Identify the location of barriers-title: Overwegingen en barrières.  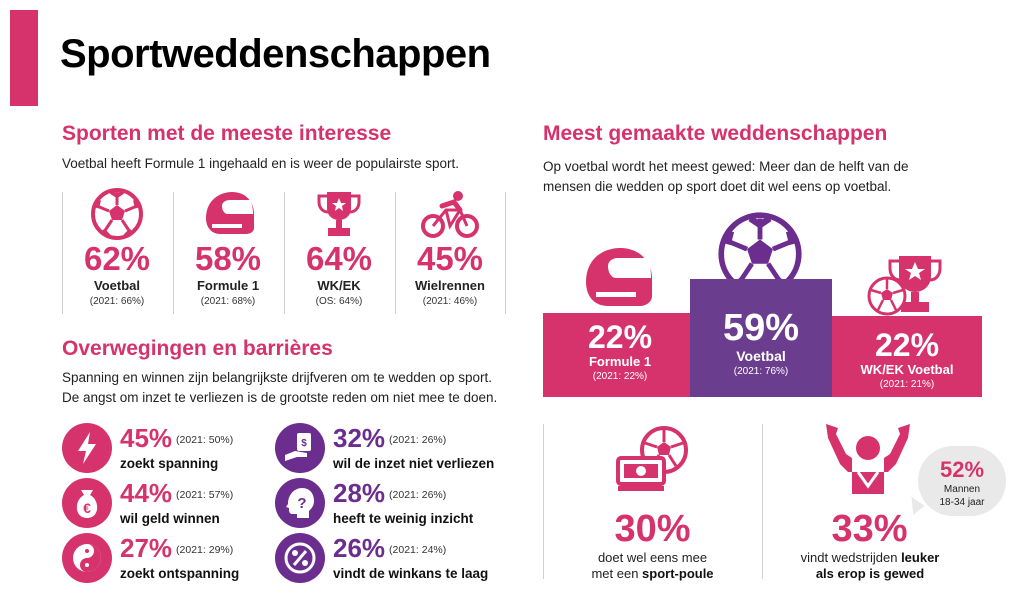
(197, 348).